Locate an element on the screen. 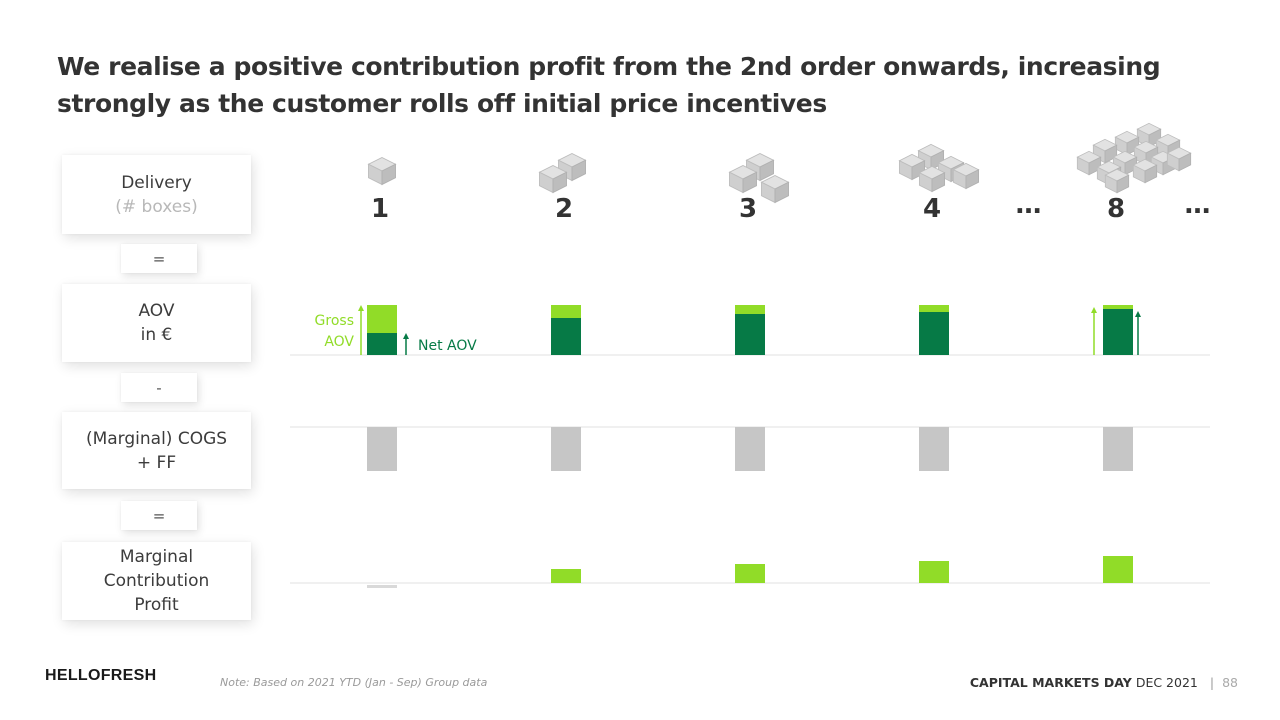 Image resolution: width=1280 pixels, height=720 pixels. event-date: DEC 2021 is located at coordinates (1166, 682).